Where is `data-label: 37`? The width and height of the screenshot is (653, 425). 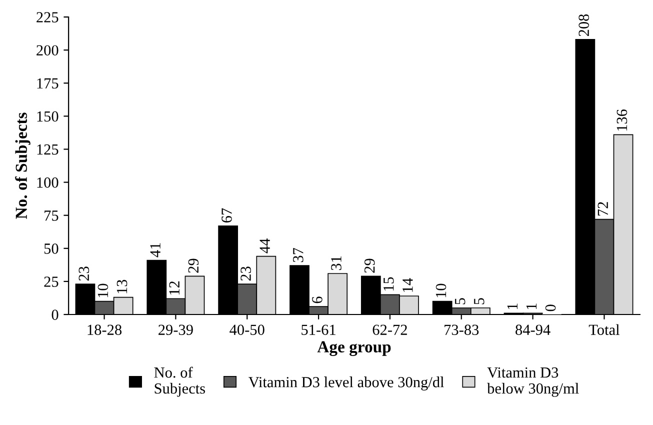 data-label: 37 is located at coordinates (298, 255).